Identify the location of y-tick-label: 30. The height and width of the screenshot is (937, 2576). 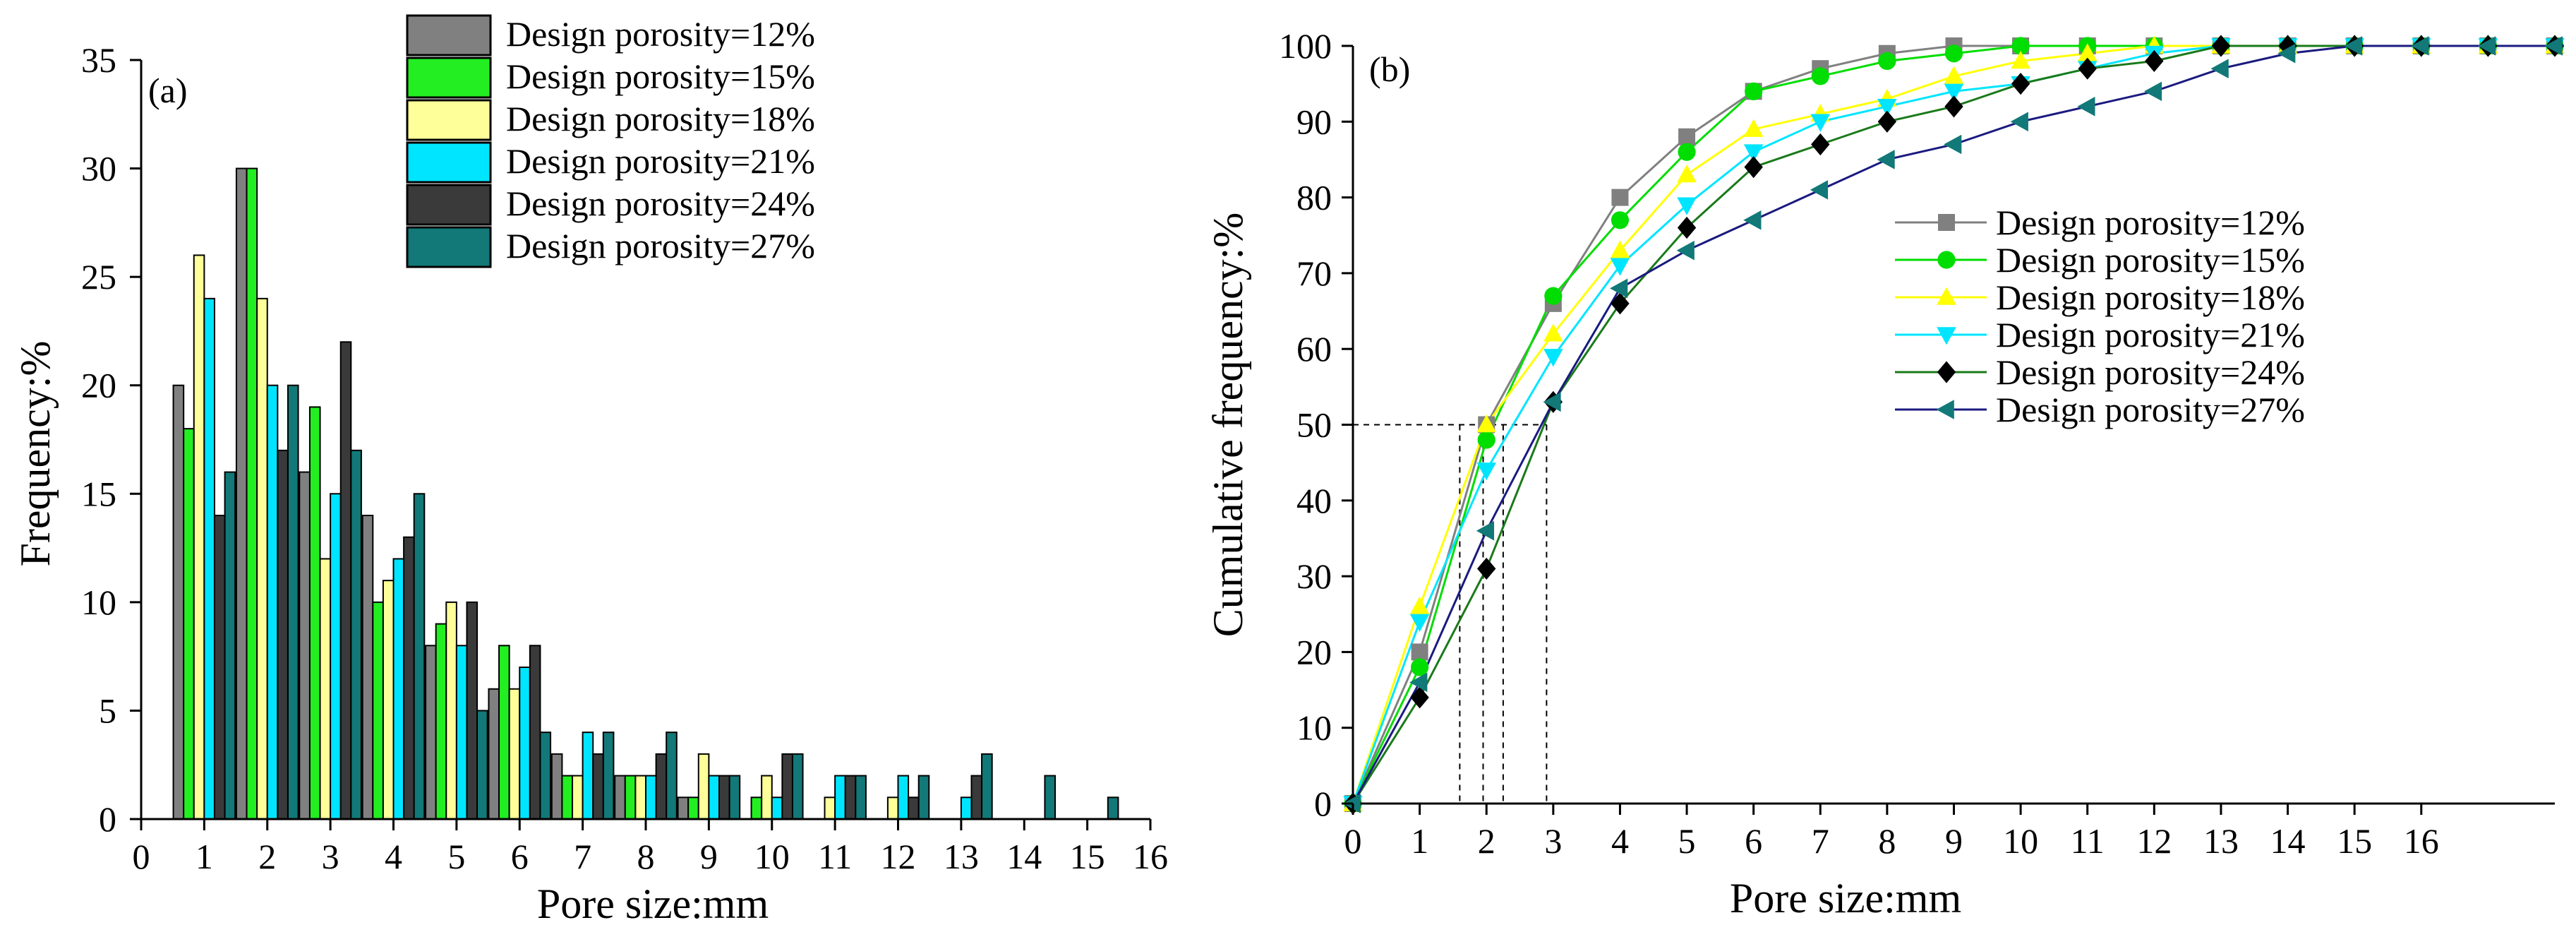
(1314, 576).